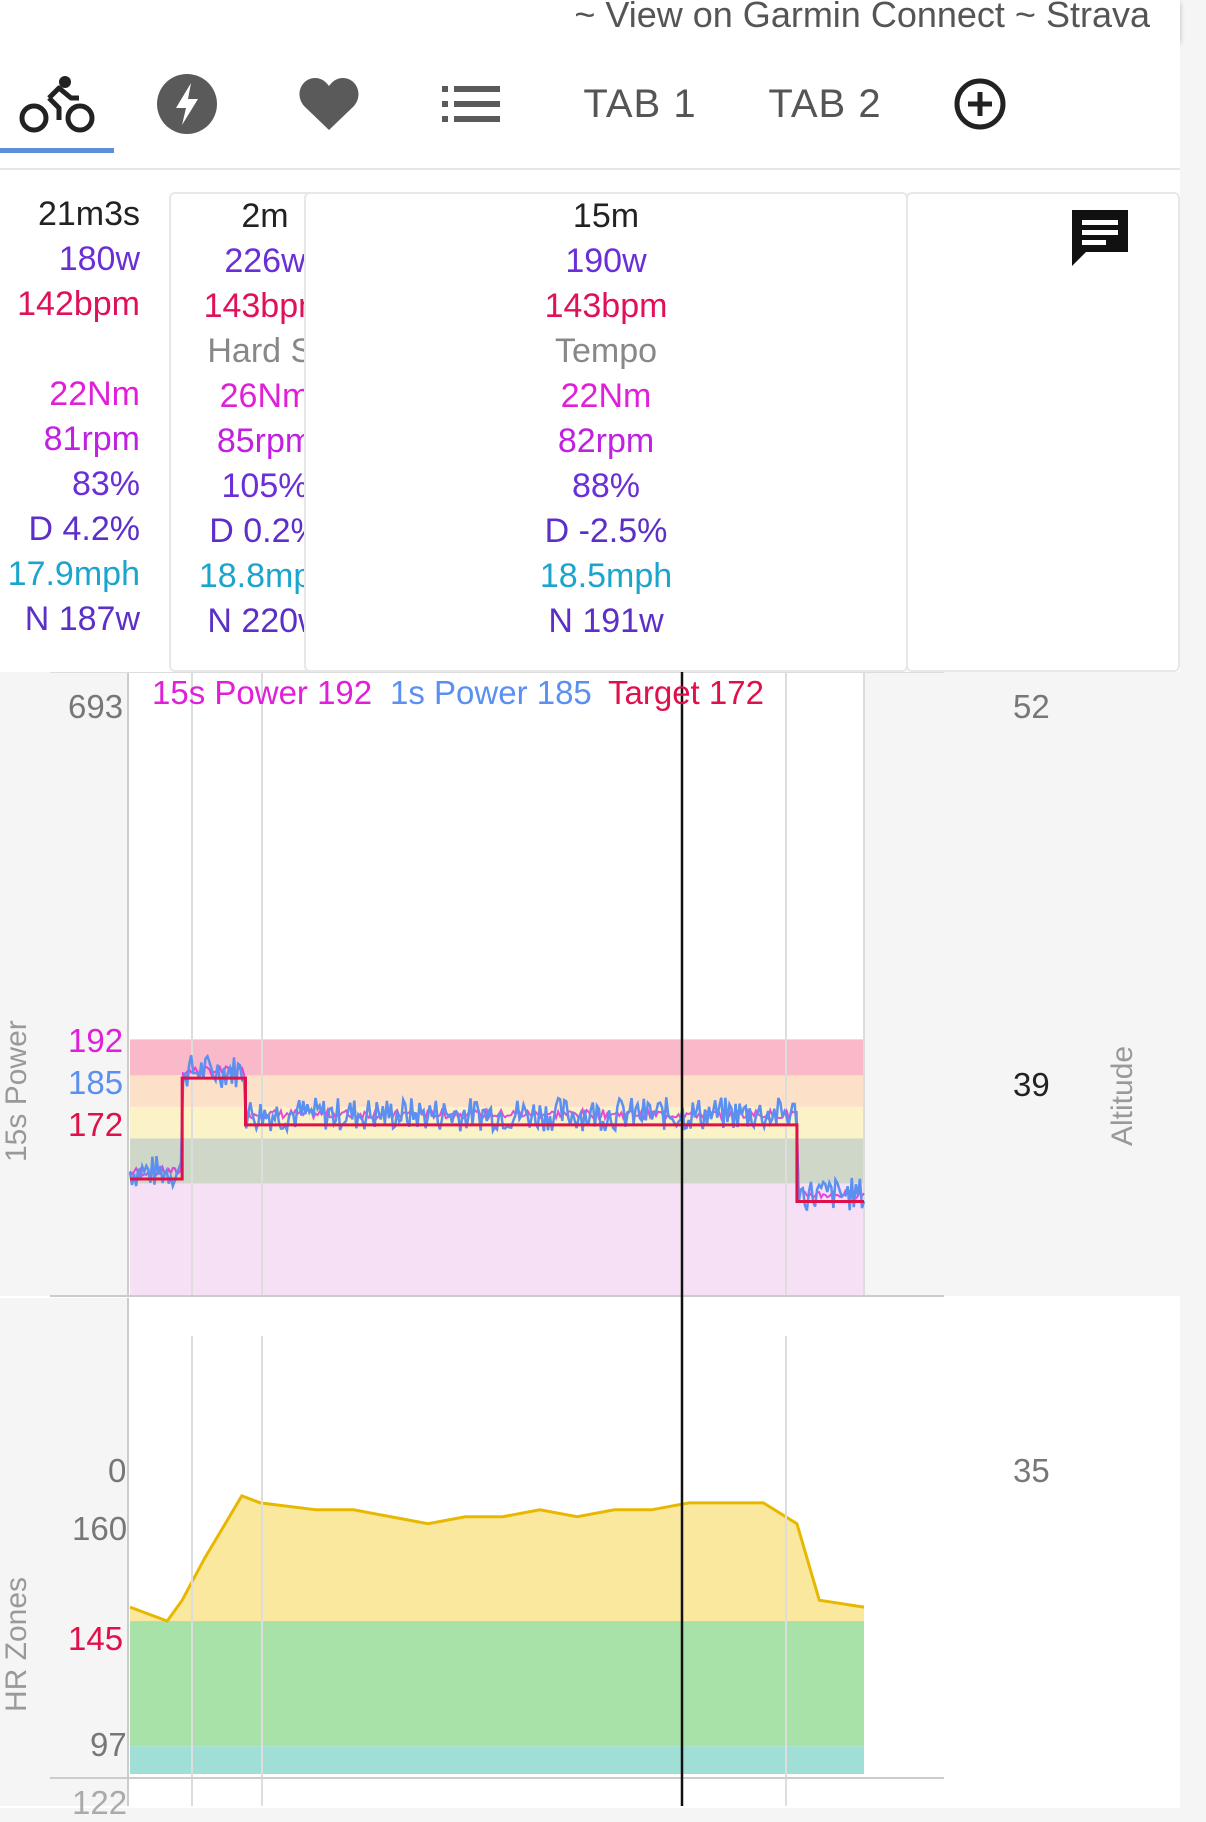 The width and height of the screenshot is (1206, 1822). I want to click on lap-np: N 187w, so click(82, 619).